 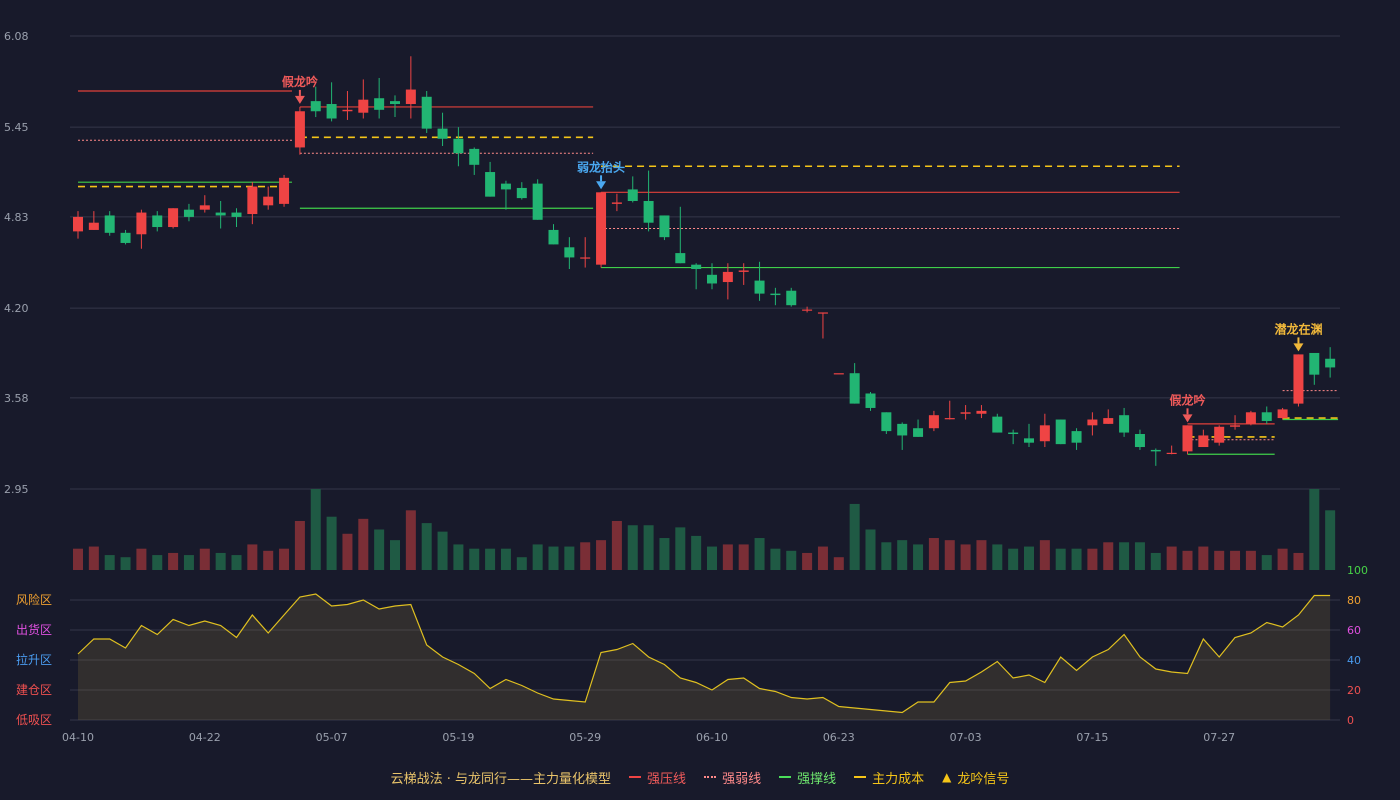 What do you see at coordinates (78, 737) in the screenshot?
I see `x-tick-label: 04-10` at bounding box center [78, 737].